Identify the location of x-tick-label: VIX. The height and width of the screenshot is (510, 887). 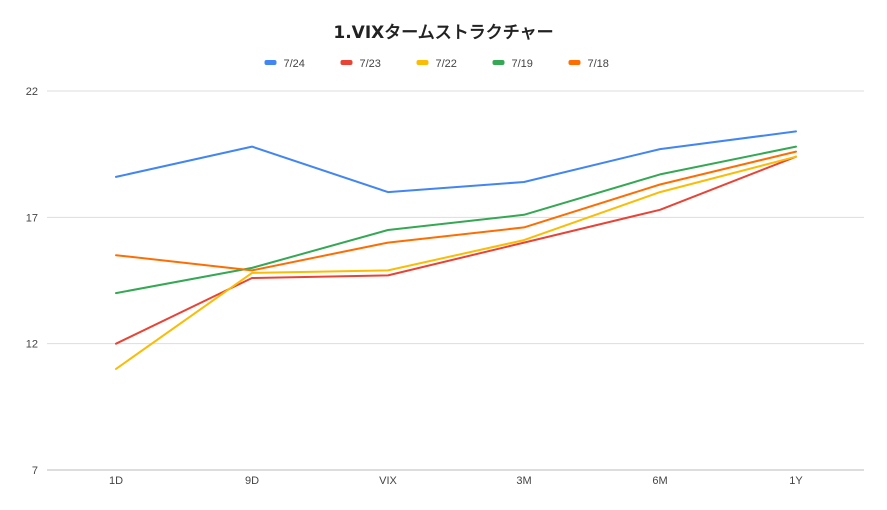
(388, 481).